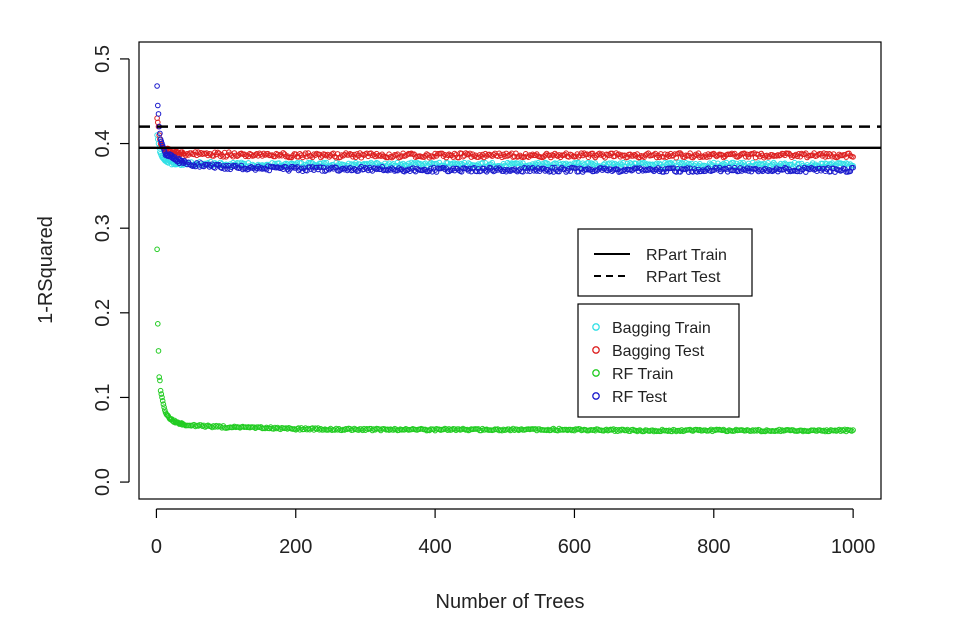 Image resolution: width=956 pixels, height=642 pixels. What do you see at coordinates (103, 482) in the screenshot?
I see `y-tick-label: 0.0` at bounding box center [103, 482].